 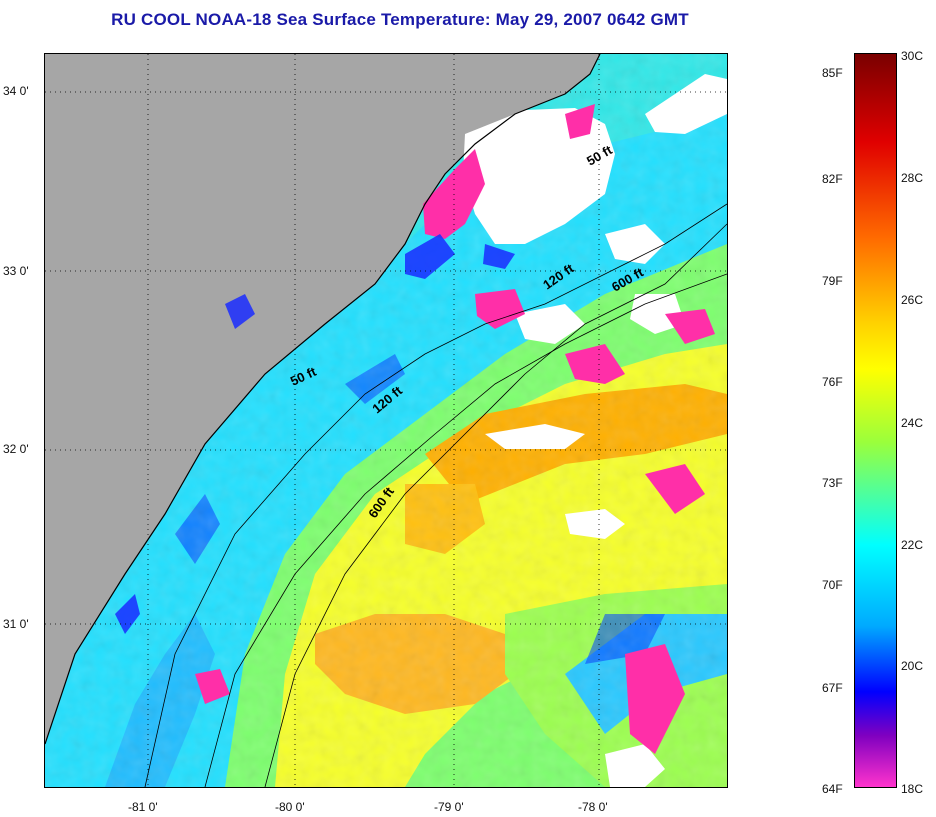 I want to click on lon-label-81: -81 0', so click(x=143, y=807).